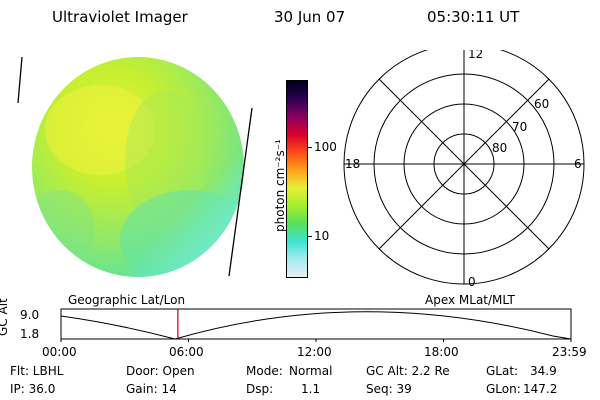 The image size is (600, 400). What do you see at coordinates (541, 104) in the screenshot?
I see `polar-ring-label-60: 60` at bounding box center [541, 104].